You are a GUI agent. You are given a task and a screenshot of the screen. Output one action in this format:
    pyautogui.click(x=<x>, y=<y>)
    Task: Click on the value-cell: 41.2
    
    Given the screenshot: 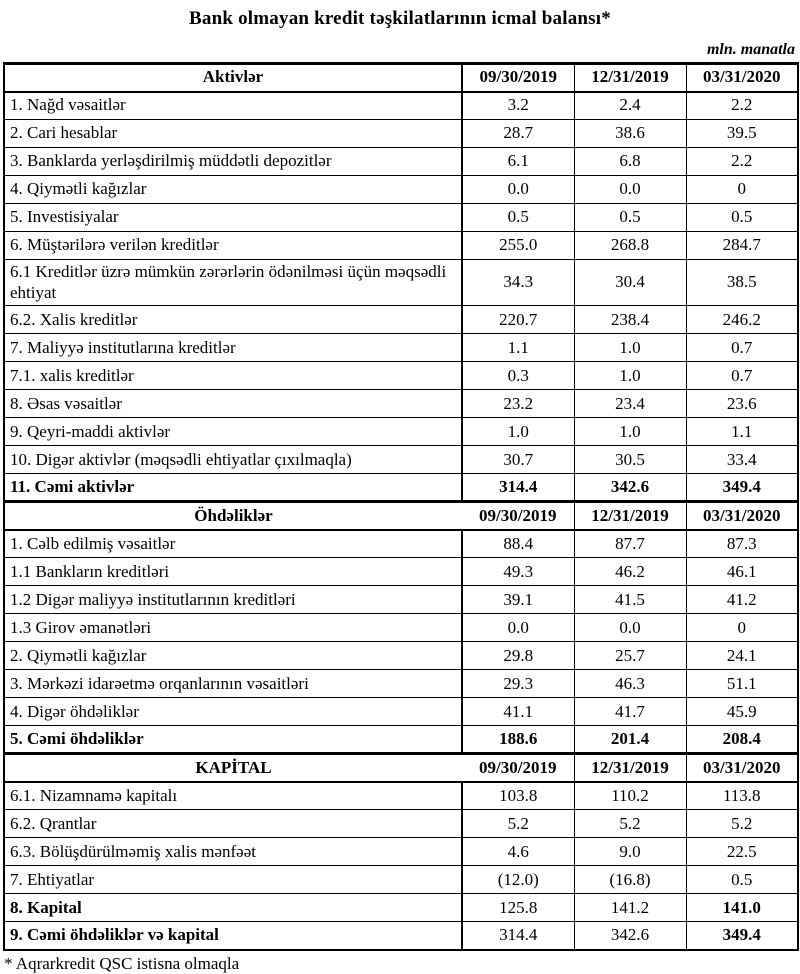 What is the action you would take?
    pyautogui.click(x=742, y=600)
    